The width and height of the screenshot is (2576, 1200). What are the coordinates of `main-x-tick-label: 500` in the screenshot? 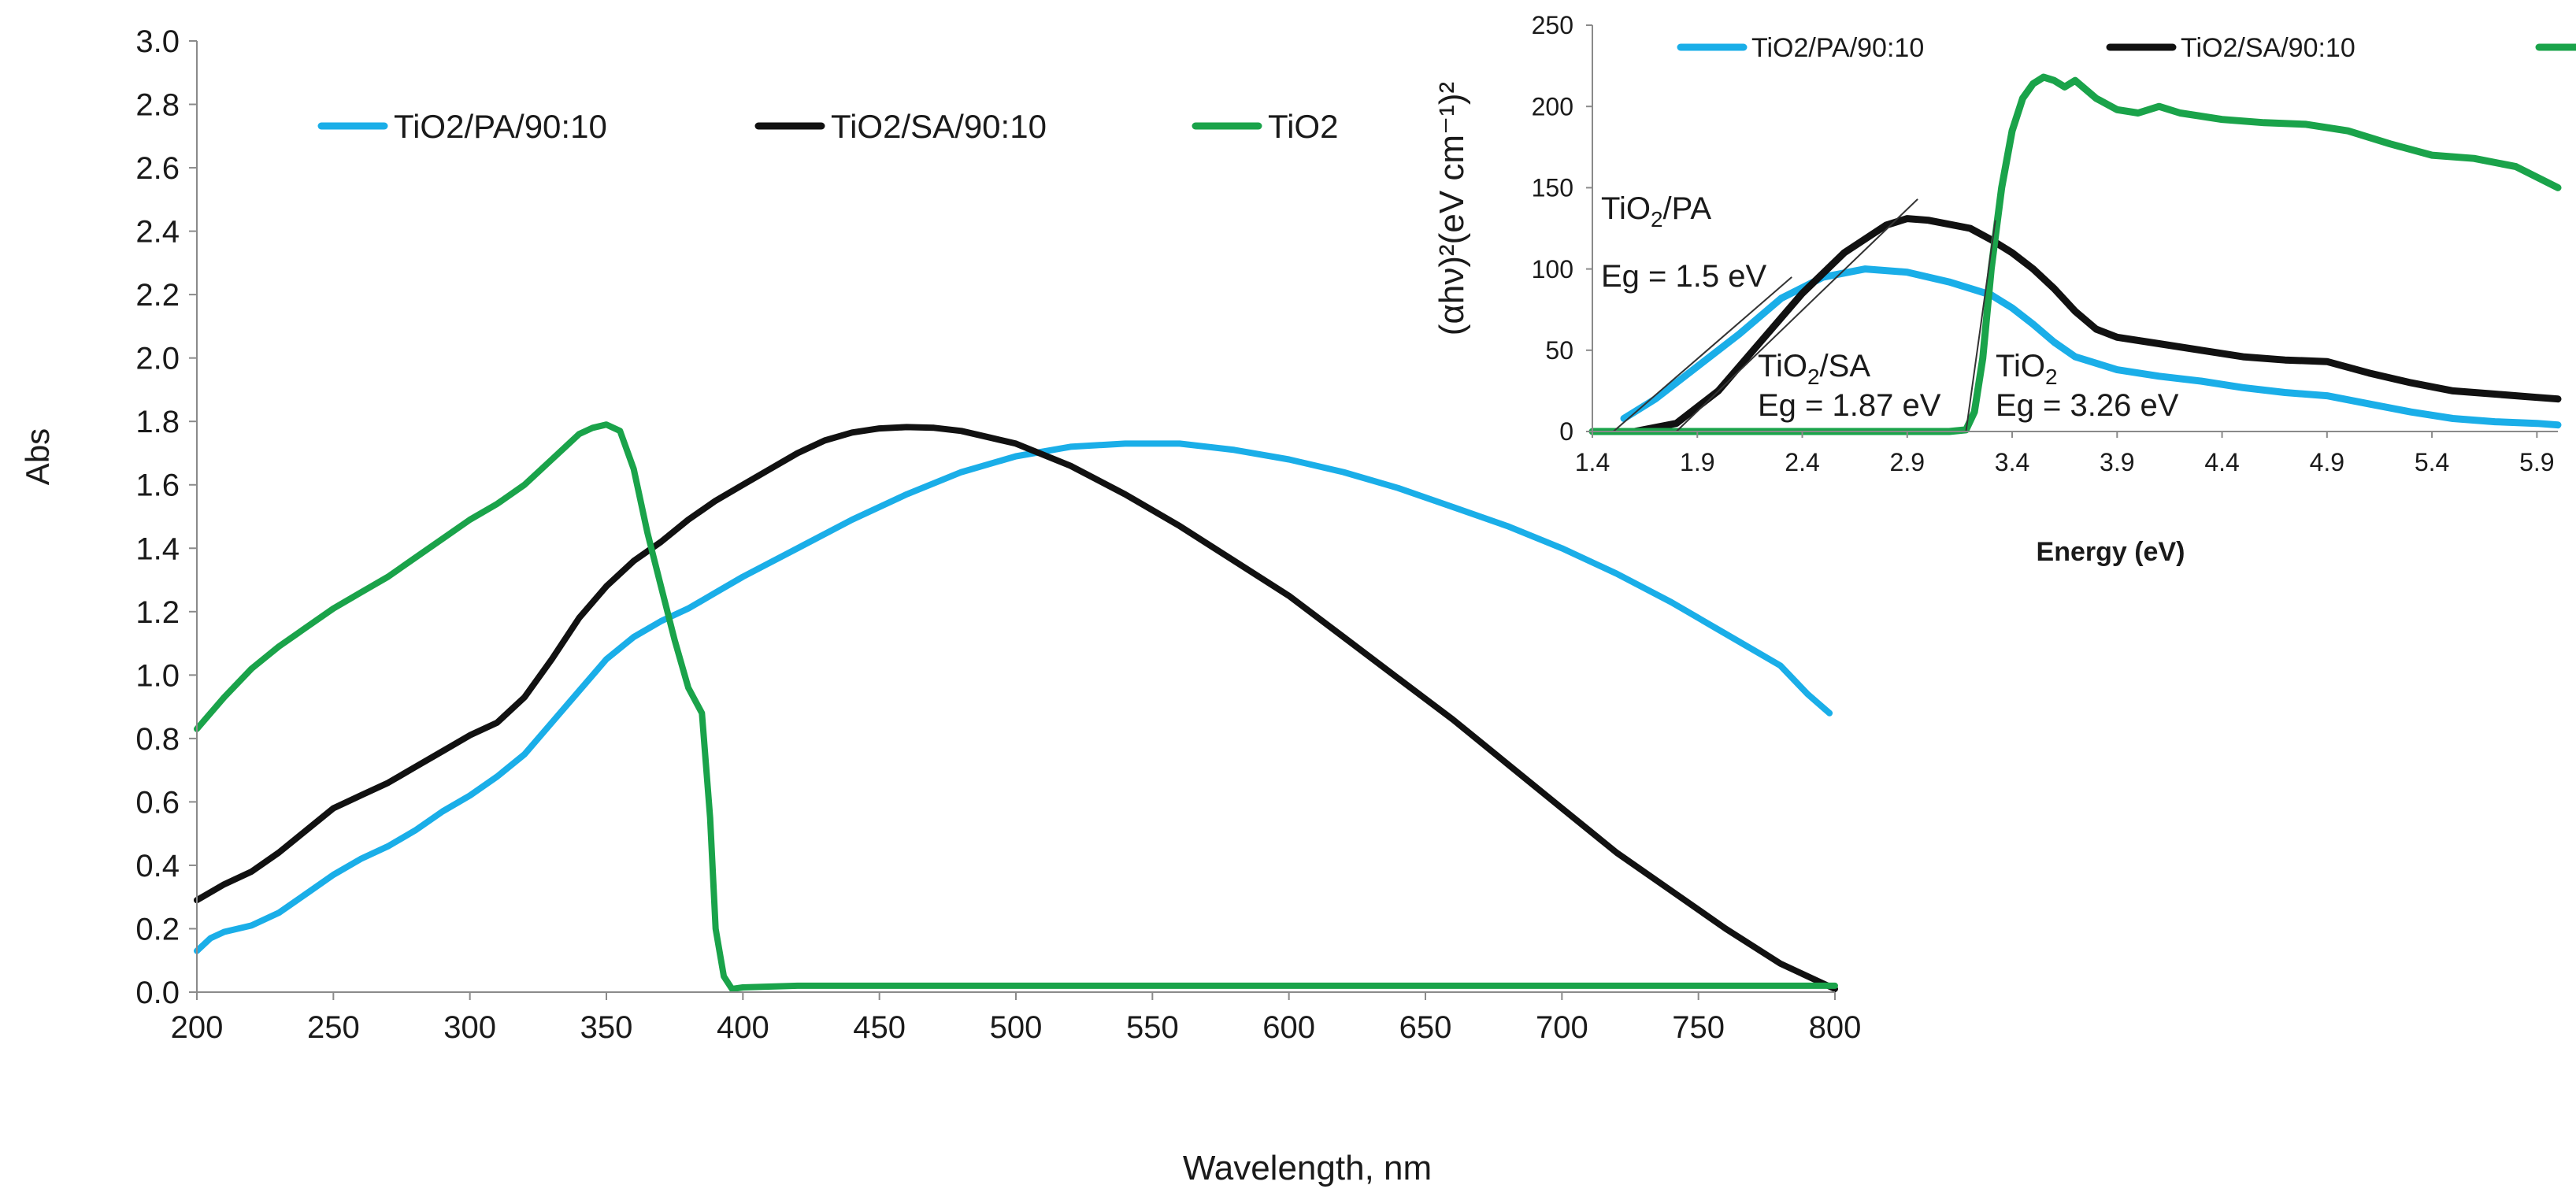 It's located at (1016, 1027).